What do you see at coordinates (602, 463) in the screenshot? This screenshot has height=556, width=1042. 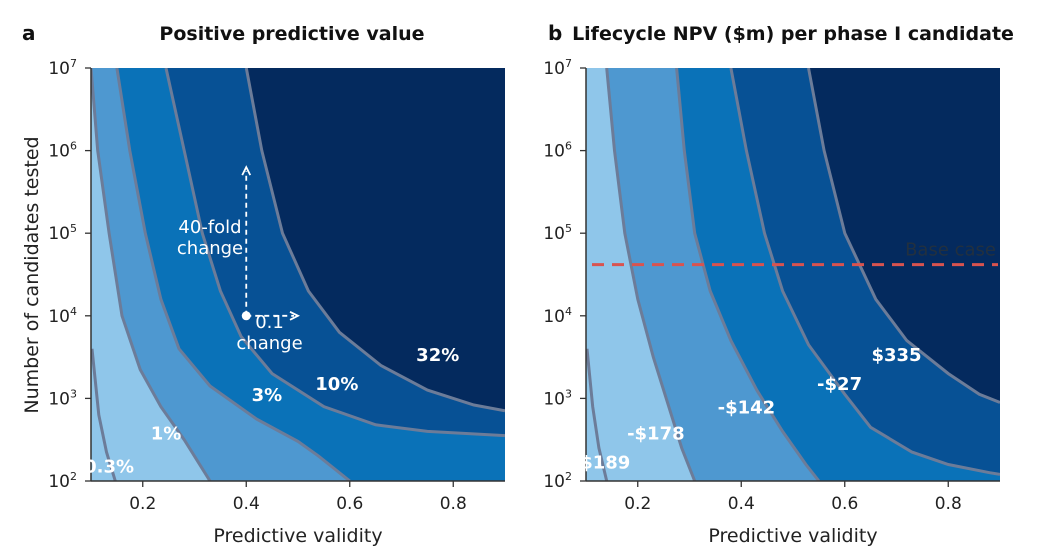 I see `region-label-b-0: -$189` at bounding box center [602, 463].